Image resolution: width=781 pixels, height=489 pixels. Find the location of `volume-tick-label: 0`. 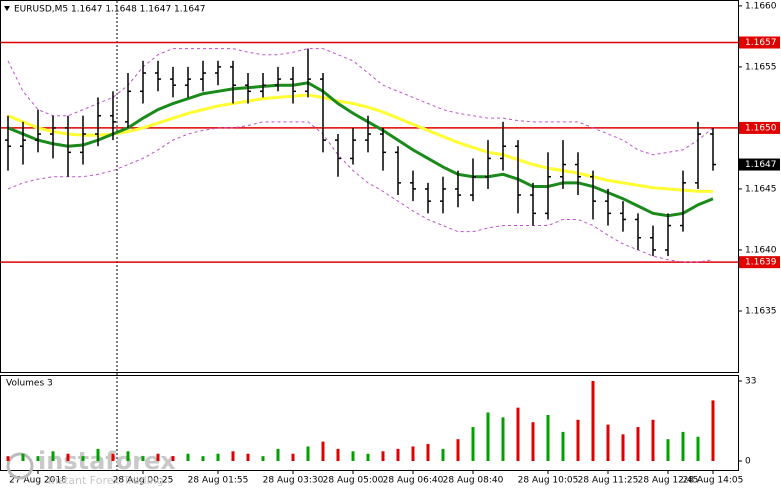

volume-tick-label: 0 is located at coordinates (748, 462).